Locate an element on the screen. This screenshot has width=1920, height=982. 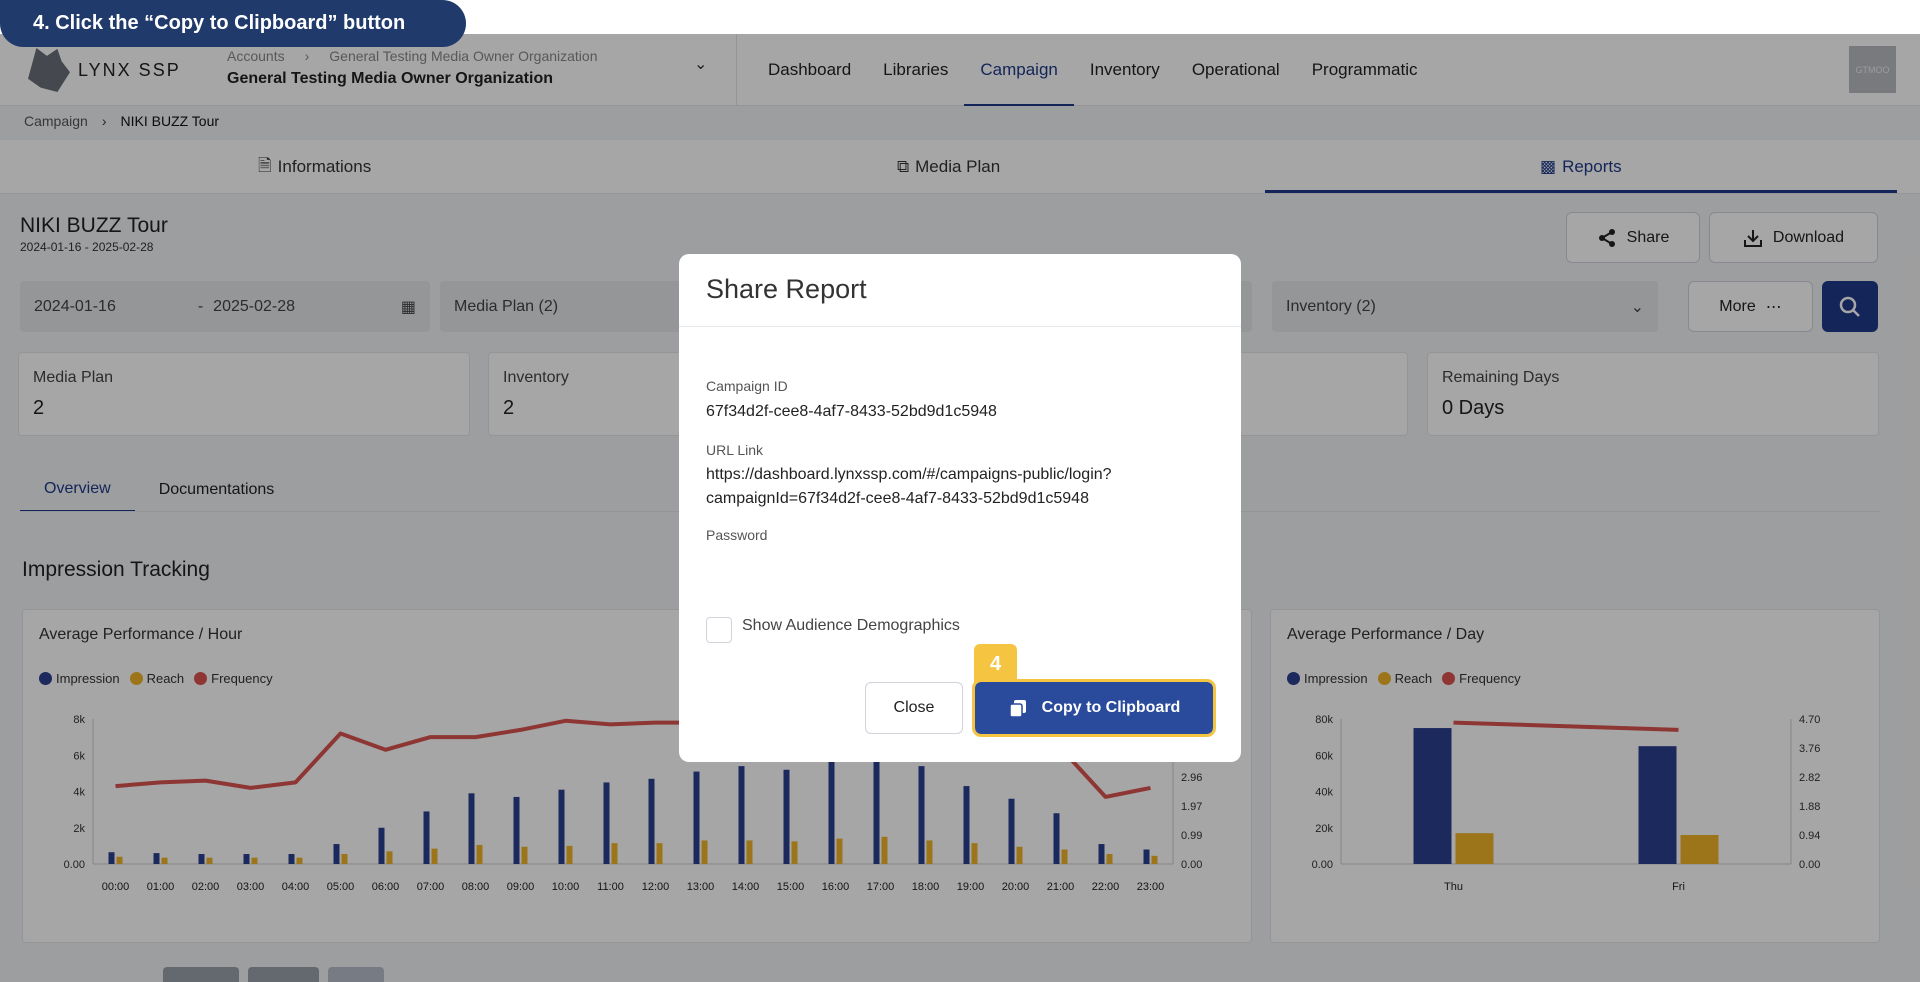
x-tick-label: 05:00 is located at coordinates (341, 887).